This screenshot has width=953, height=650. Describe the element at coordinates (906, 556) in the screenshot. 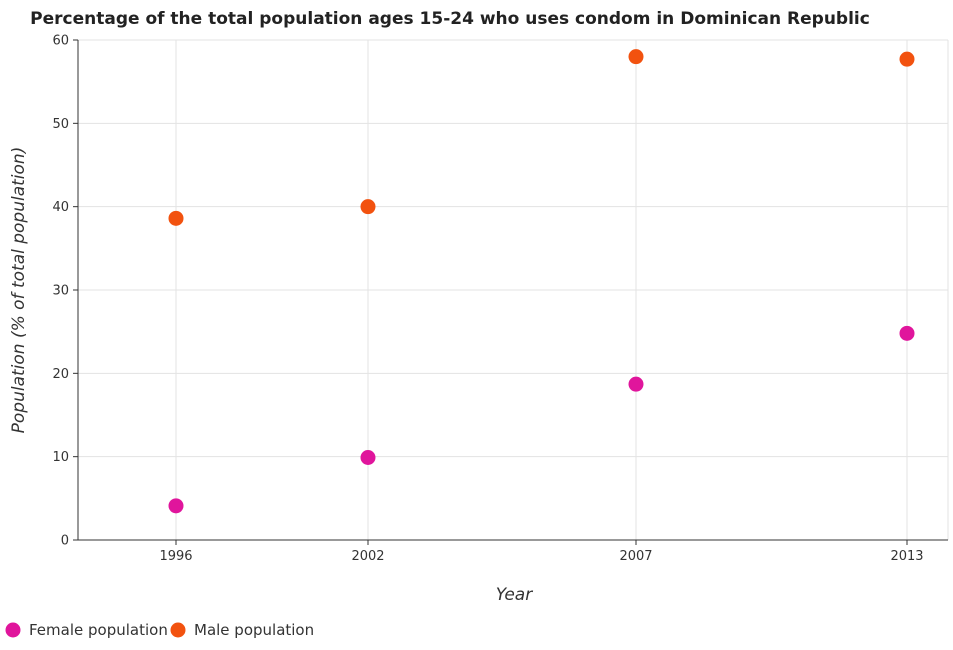

I see `x-tick-label: 2013` at that location.